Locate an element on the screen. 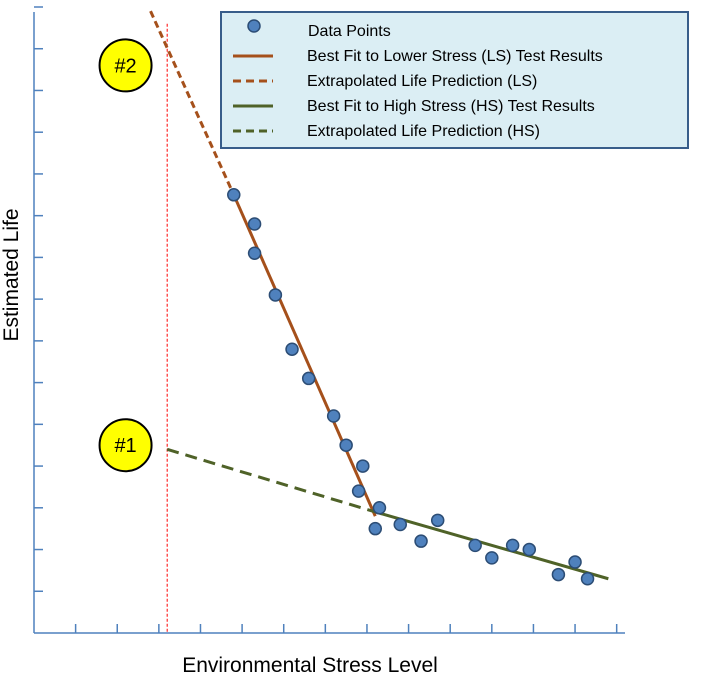  callout-1: #2 is located at coordinates (125, 65).